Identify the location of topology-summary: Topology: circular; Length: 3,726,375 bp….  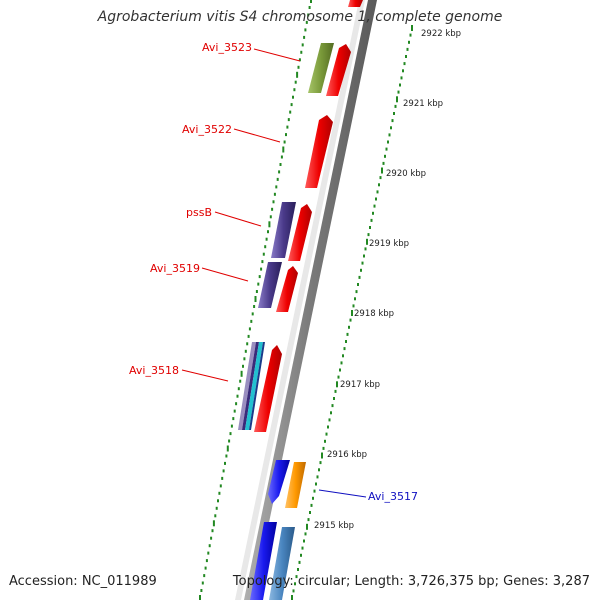
(411, 581).